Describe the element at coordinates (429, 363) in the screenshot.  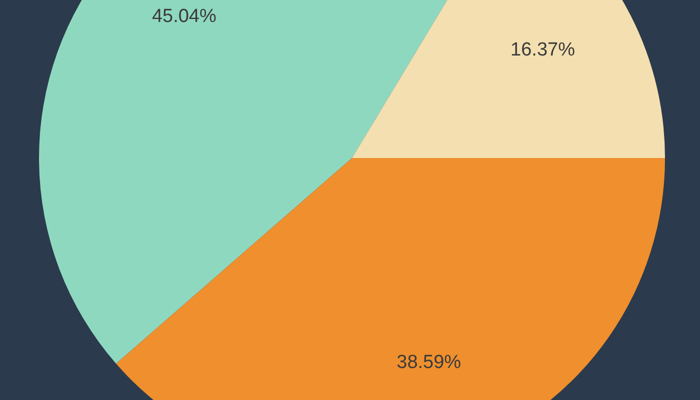
I see `data-label: 38.59%` at that location.